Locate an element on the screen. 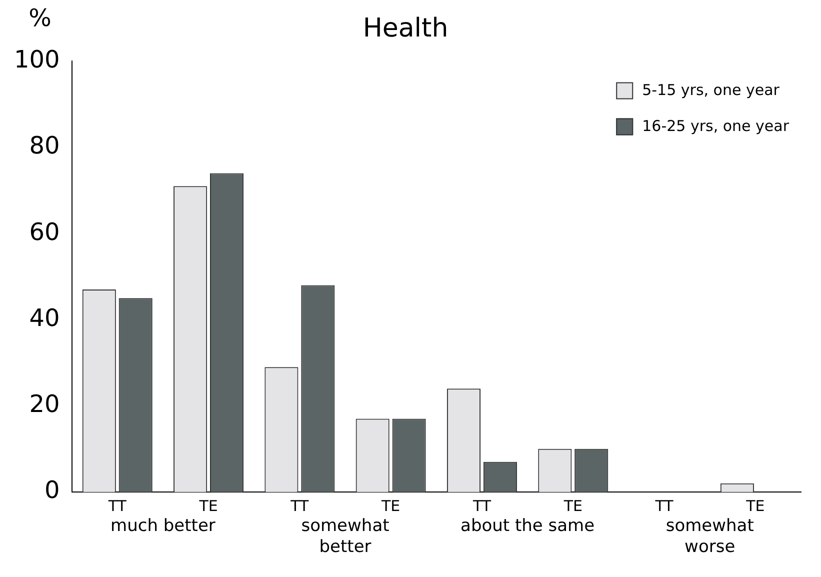 This screenshot has width=821, height=577. text: somewhat better is located at coordinates (345, 536).